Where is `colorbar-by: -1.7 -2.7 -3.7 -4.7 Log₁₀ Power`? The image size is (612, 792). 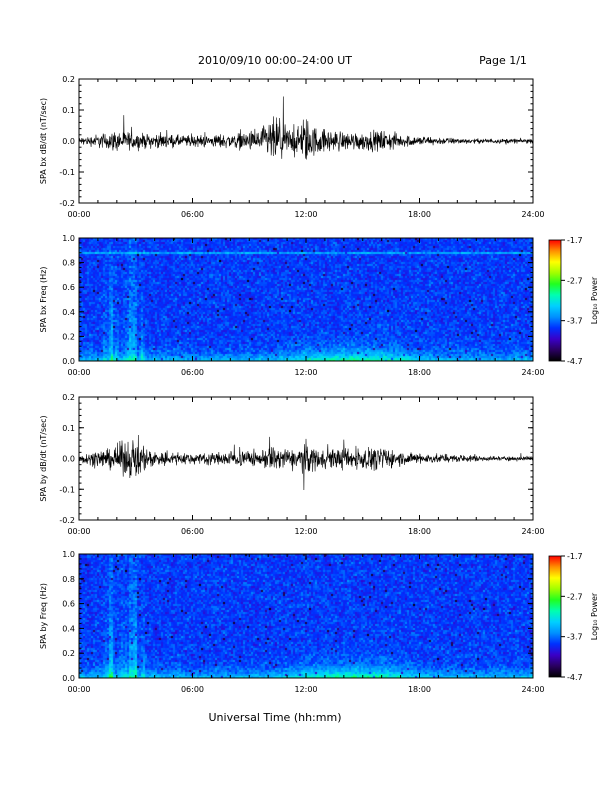
colorbar-by: -1.7 -2.7 -3.7 -4.7 Log₁₀ Power is located at coordinates (573, 617).